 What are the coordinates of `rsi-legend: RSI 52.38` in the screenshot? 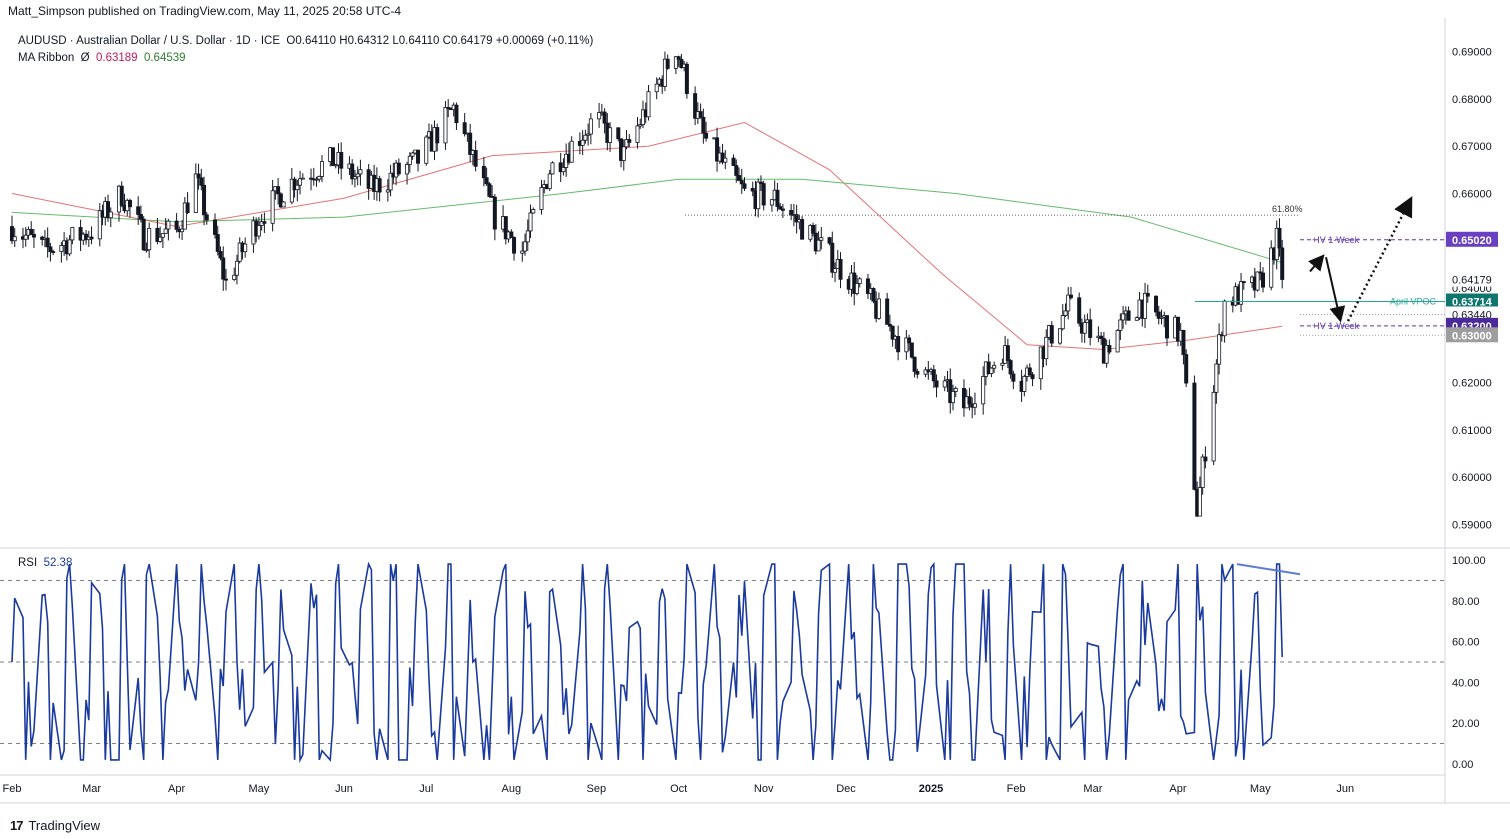 It's located at (45, 563).